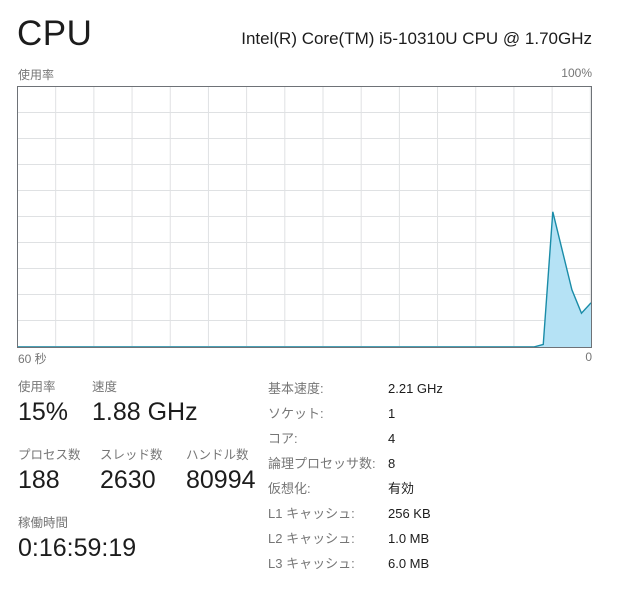  I want to click on graph-axis-label-zero: 0, so click(588, 357).